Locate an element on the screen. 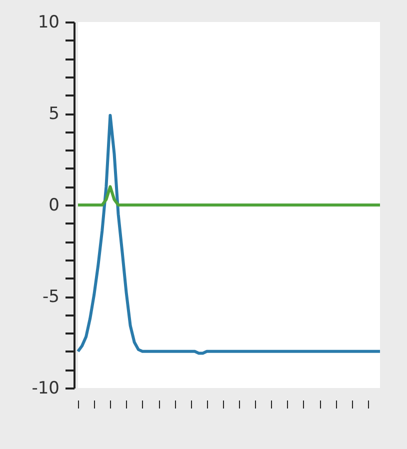  y-tick-label: -10 is located at coordinates (46, 388).